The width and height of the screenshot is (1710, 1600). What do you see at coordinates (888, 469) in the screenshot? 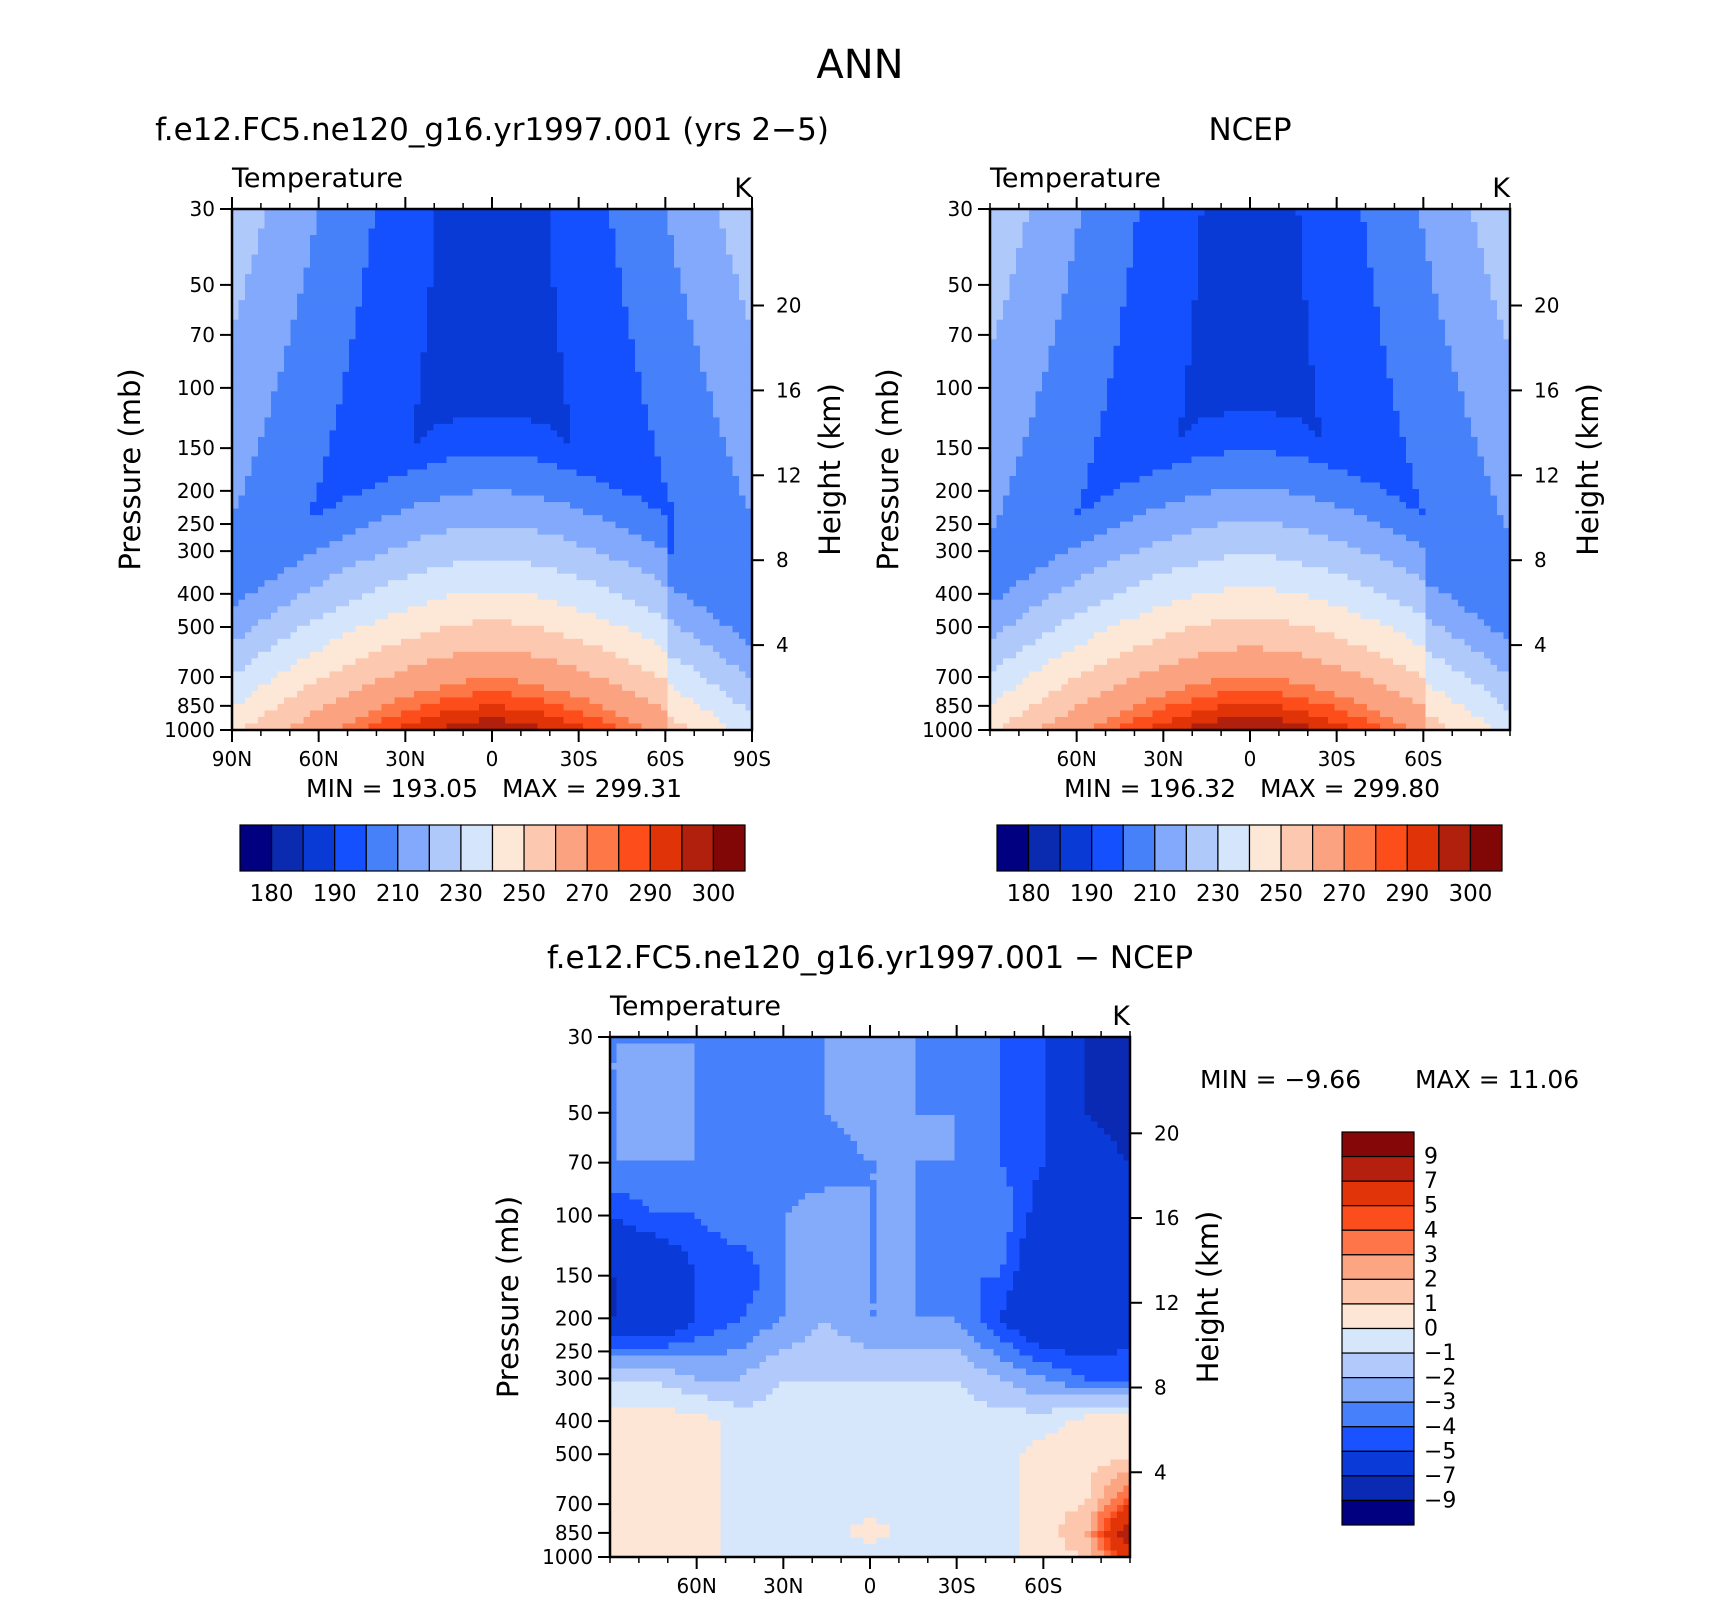
I see `y-axis-label: Pressure (mb)` at bounding box center [888, 469].